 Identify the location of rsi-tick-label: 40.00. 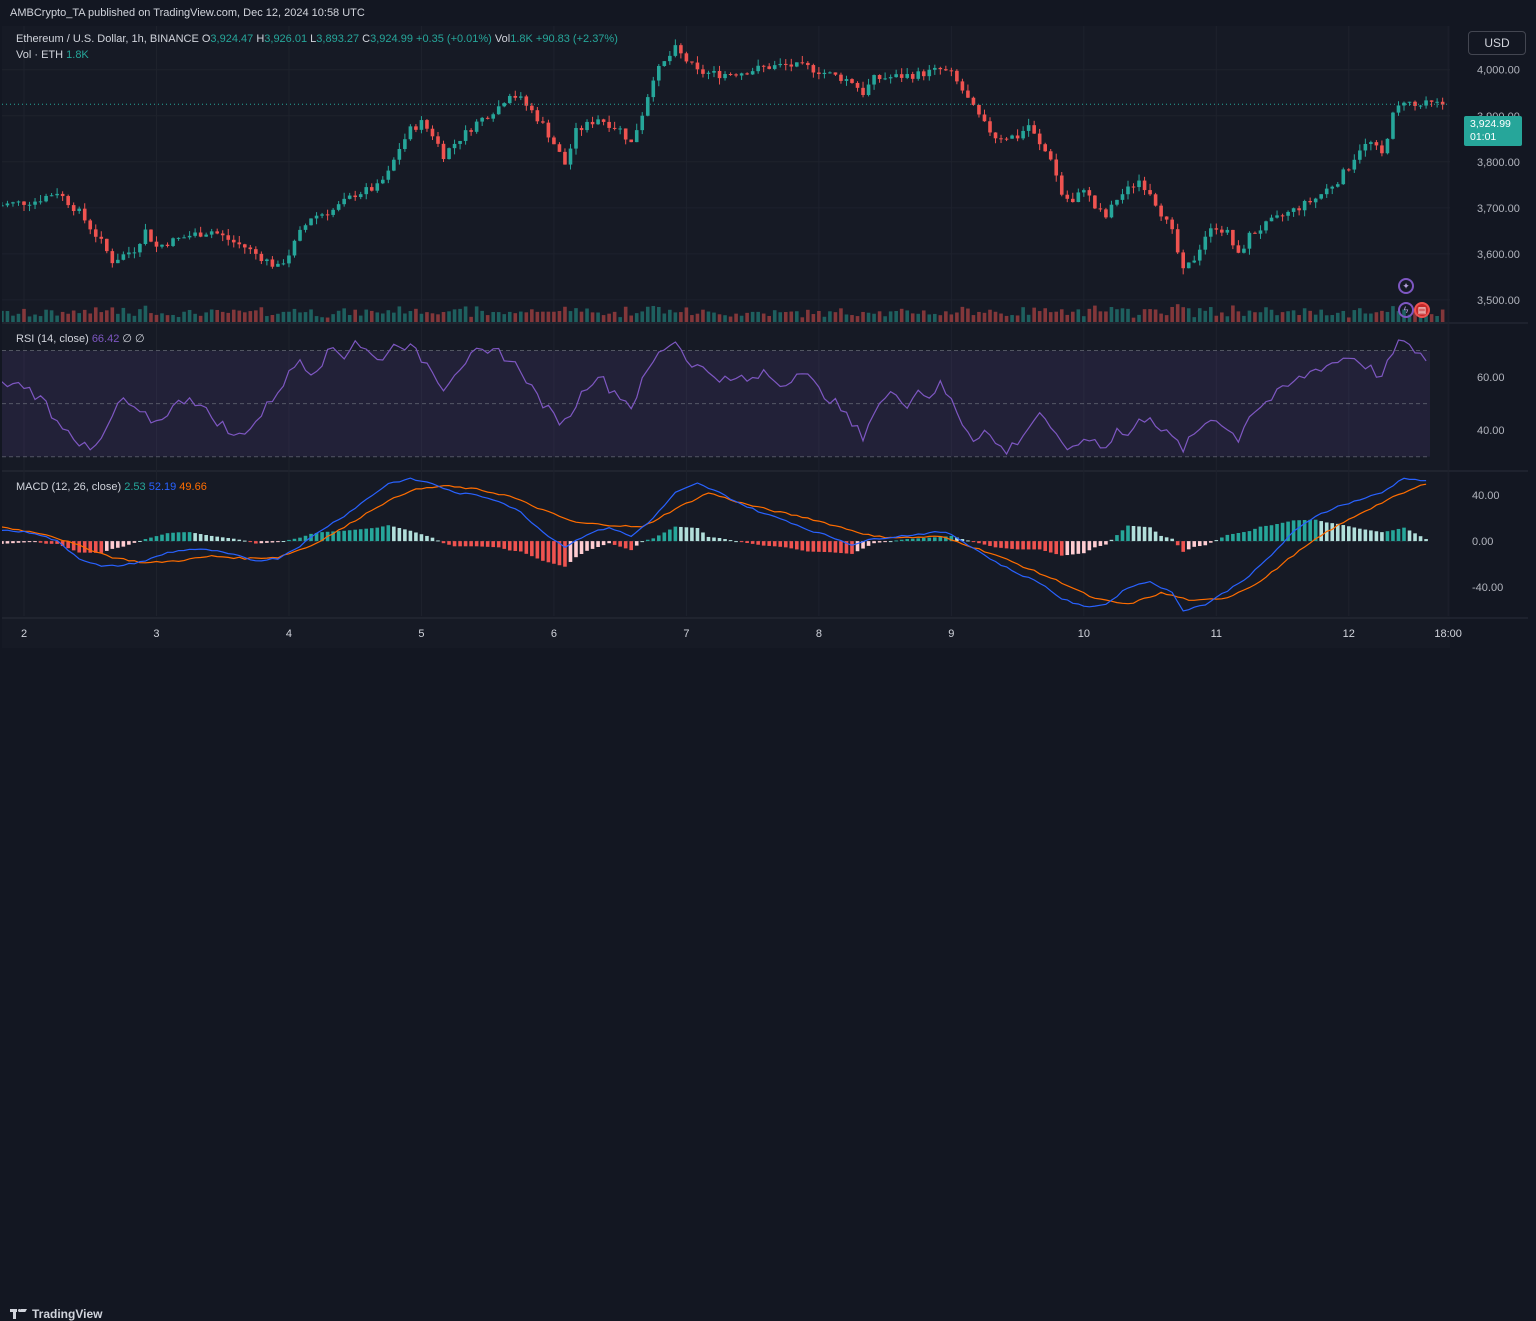
(1491, 431).